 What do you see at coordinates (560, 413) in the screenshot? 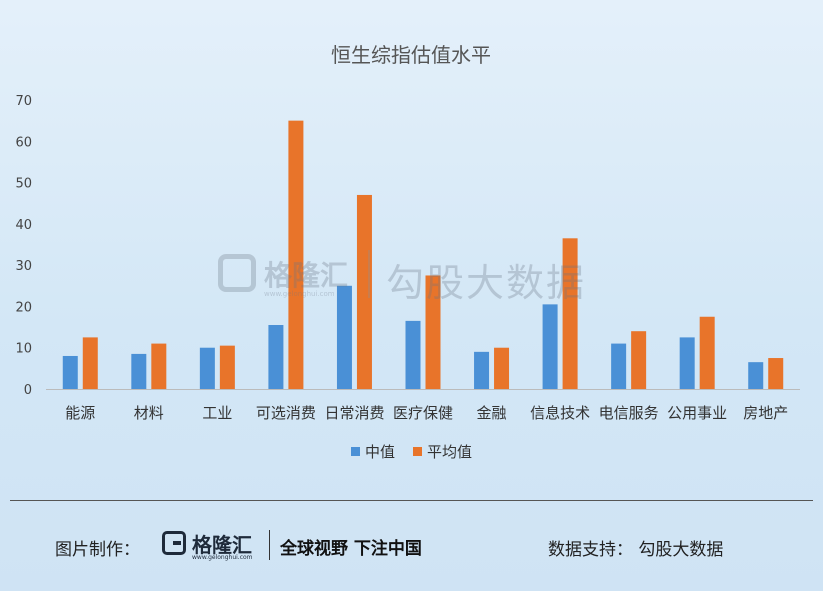
I see `x-tick-label: 信息技术` at bounding box center [560, 413].